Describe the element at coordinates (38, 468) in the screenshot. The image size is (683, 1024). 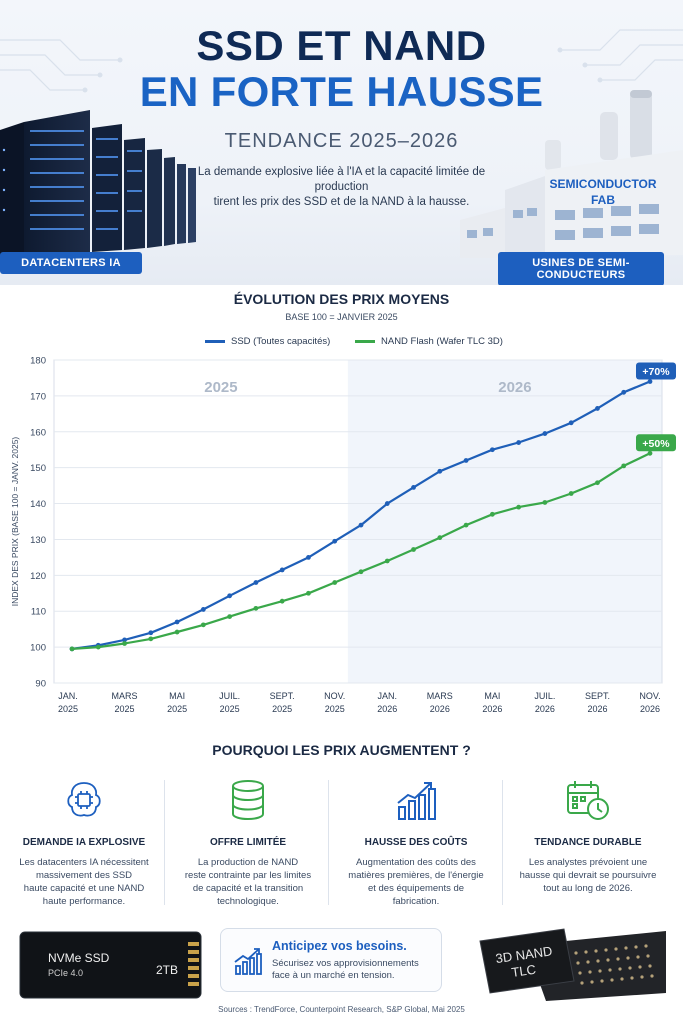
I see `y-tick-label: 150` at that location.